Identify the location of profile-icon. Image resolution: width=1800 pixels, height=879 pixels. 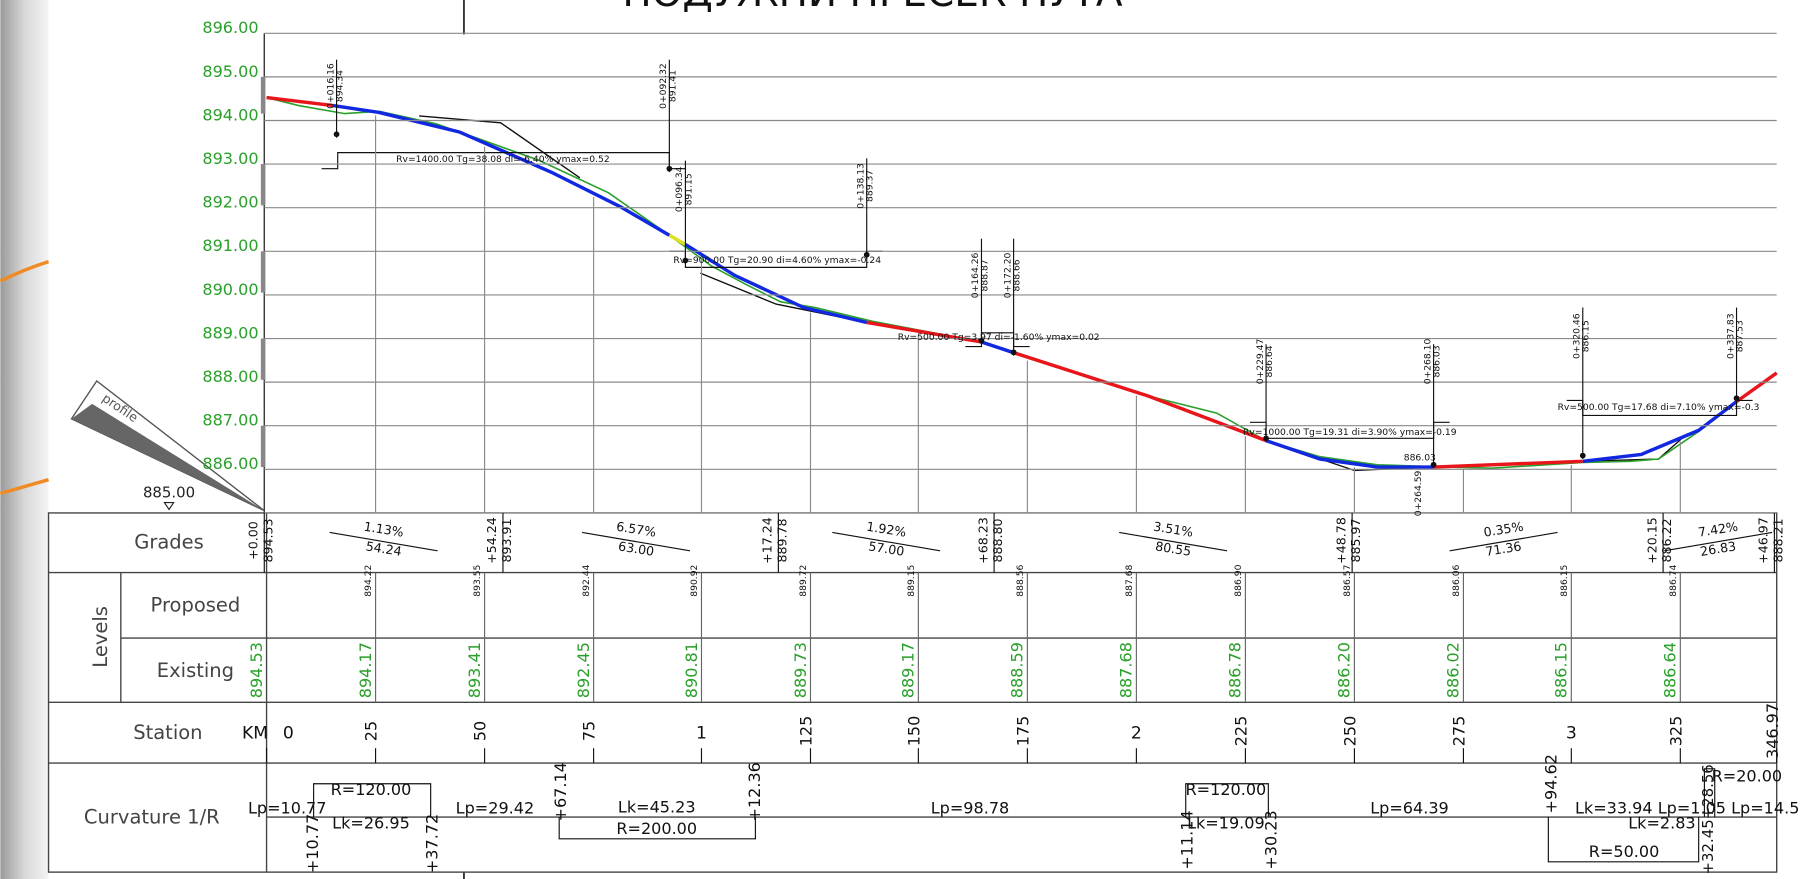
(168, 457).